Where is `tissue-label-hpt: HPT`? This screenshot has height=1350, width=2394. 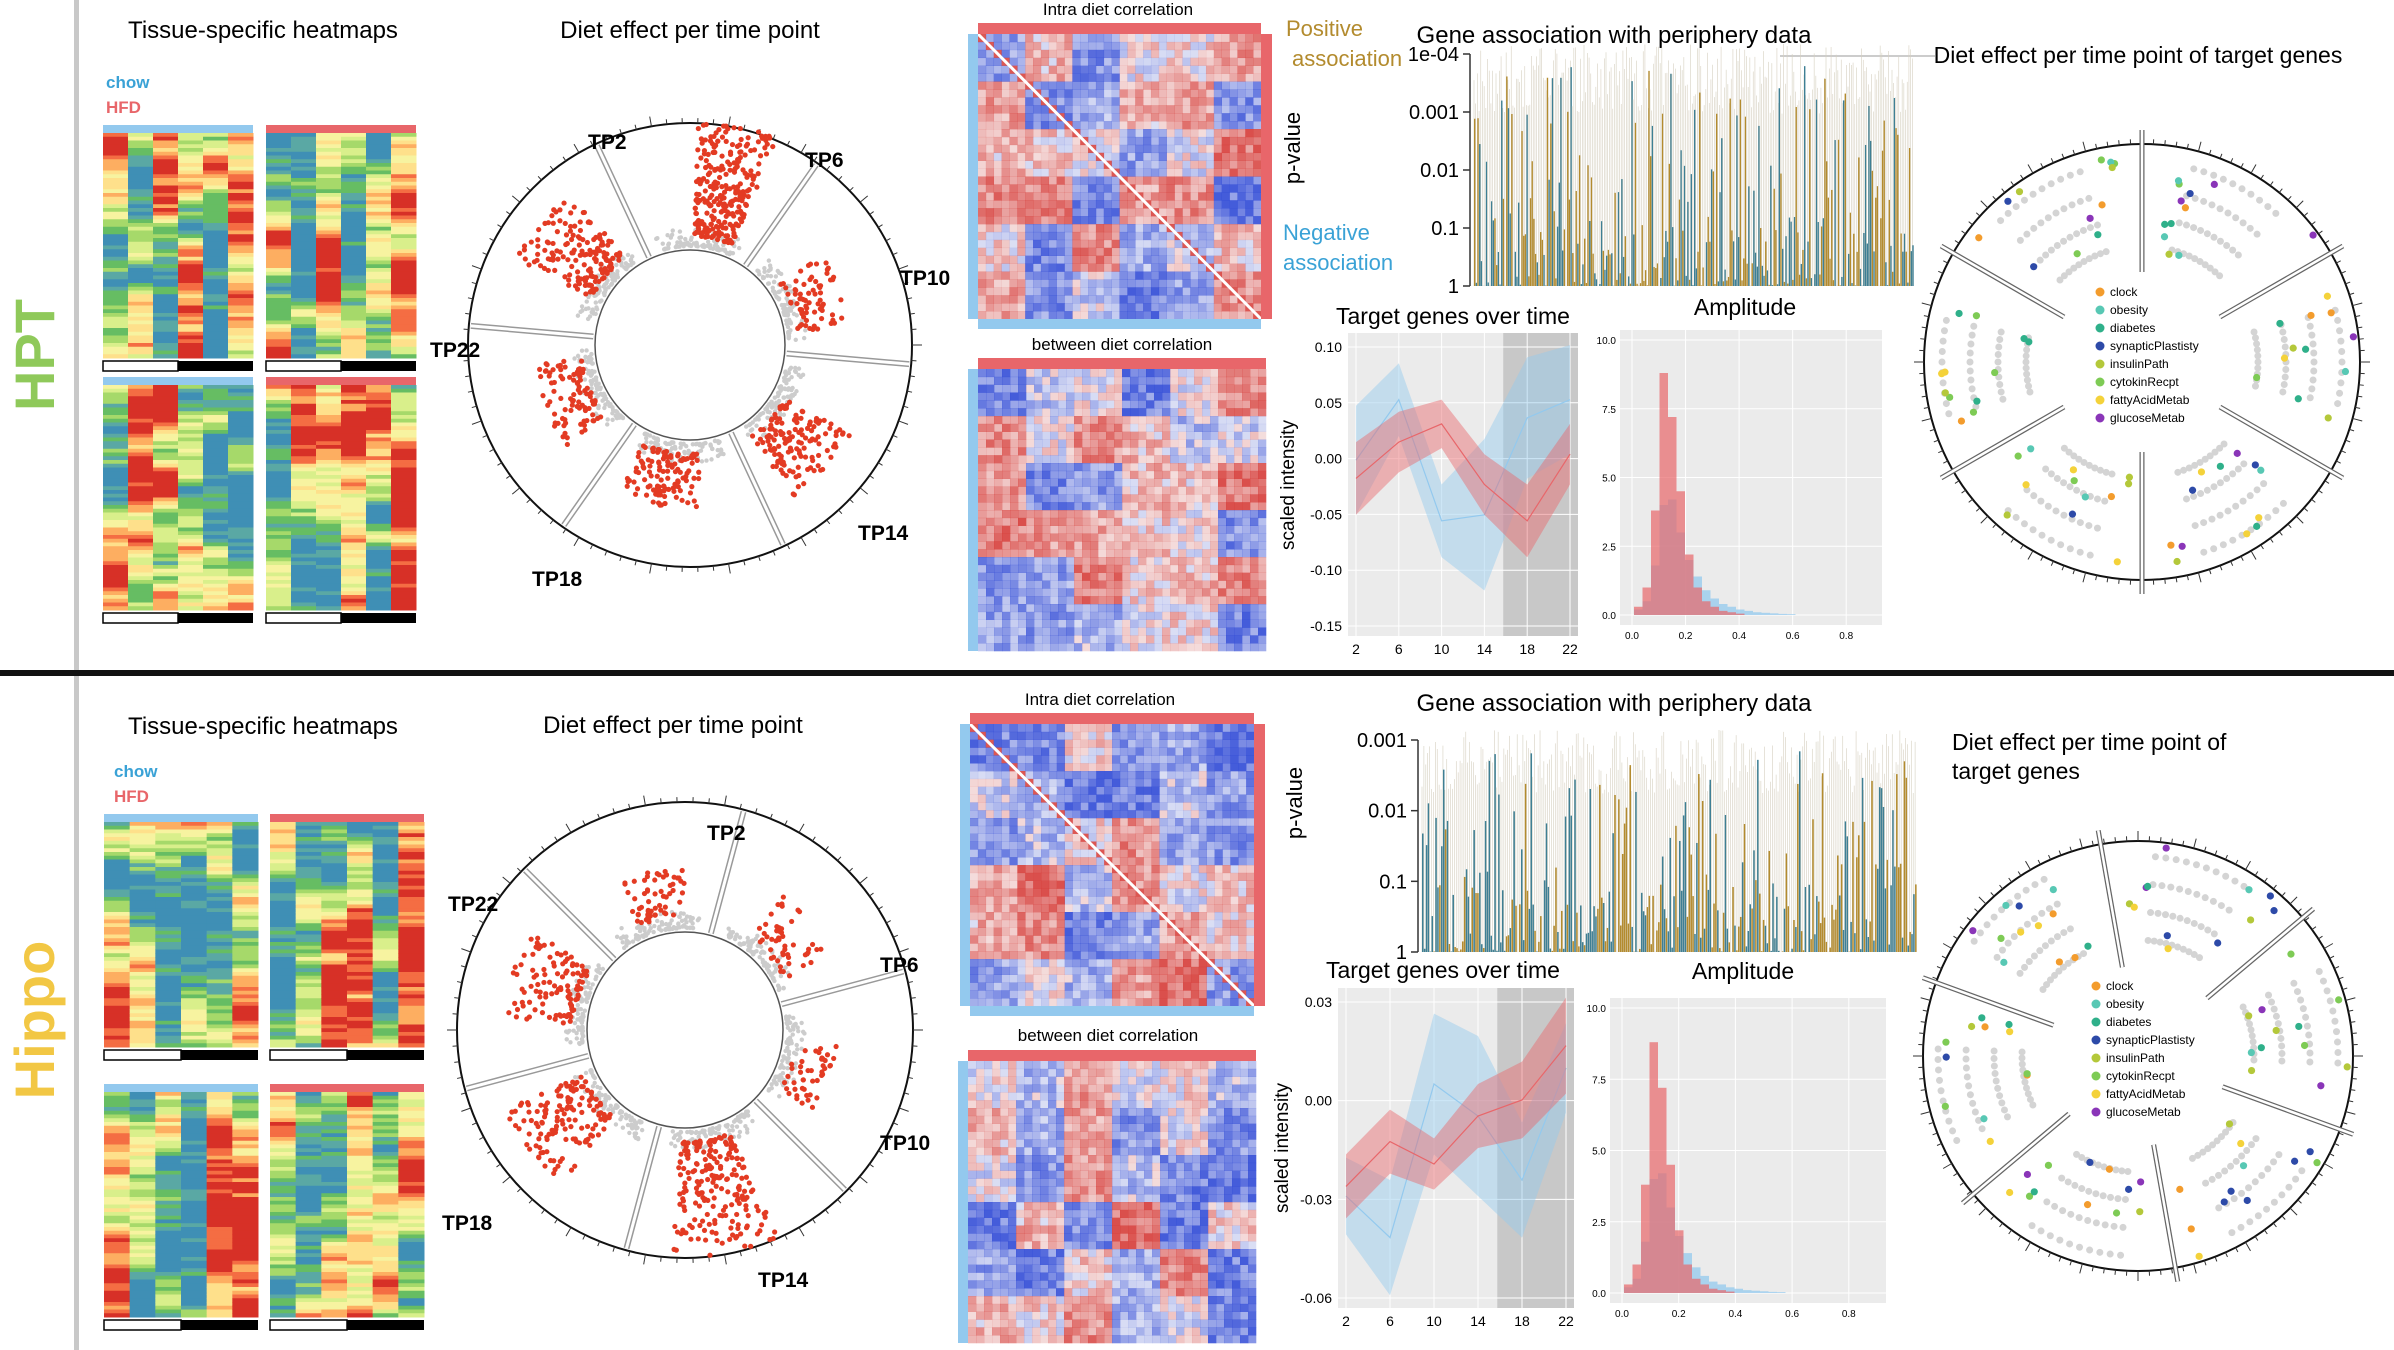 tissue-label-hpt: HPT is located at coordinates (34, 355).